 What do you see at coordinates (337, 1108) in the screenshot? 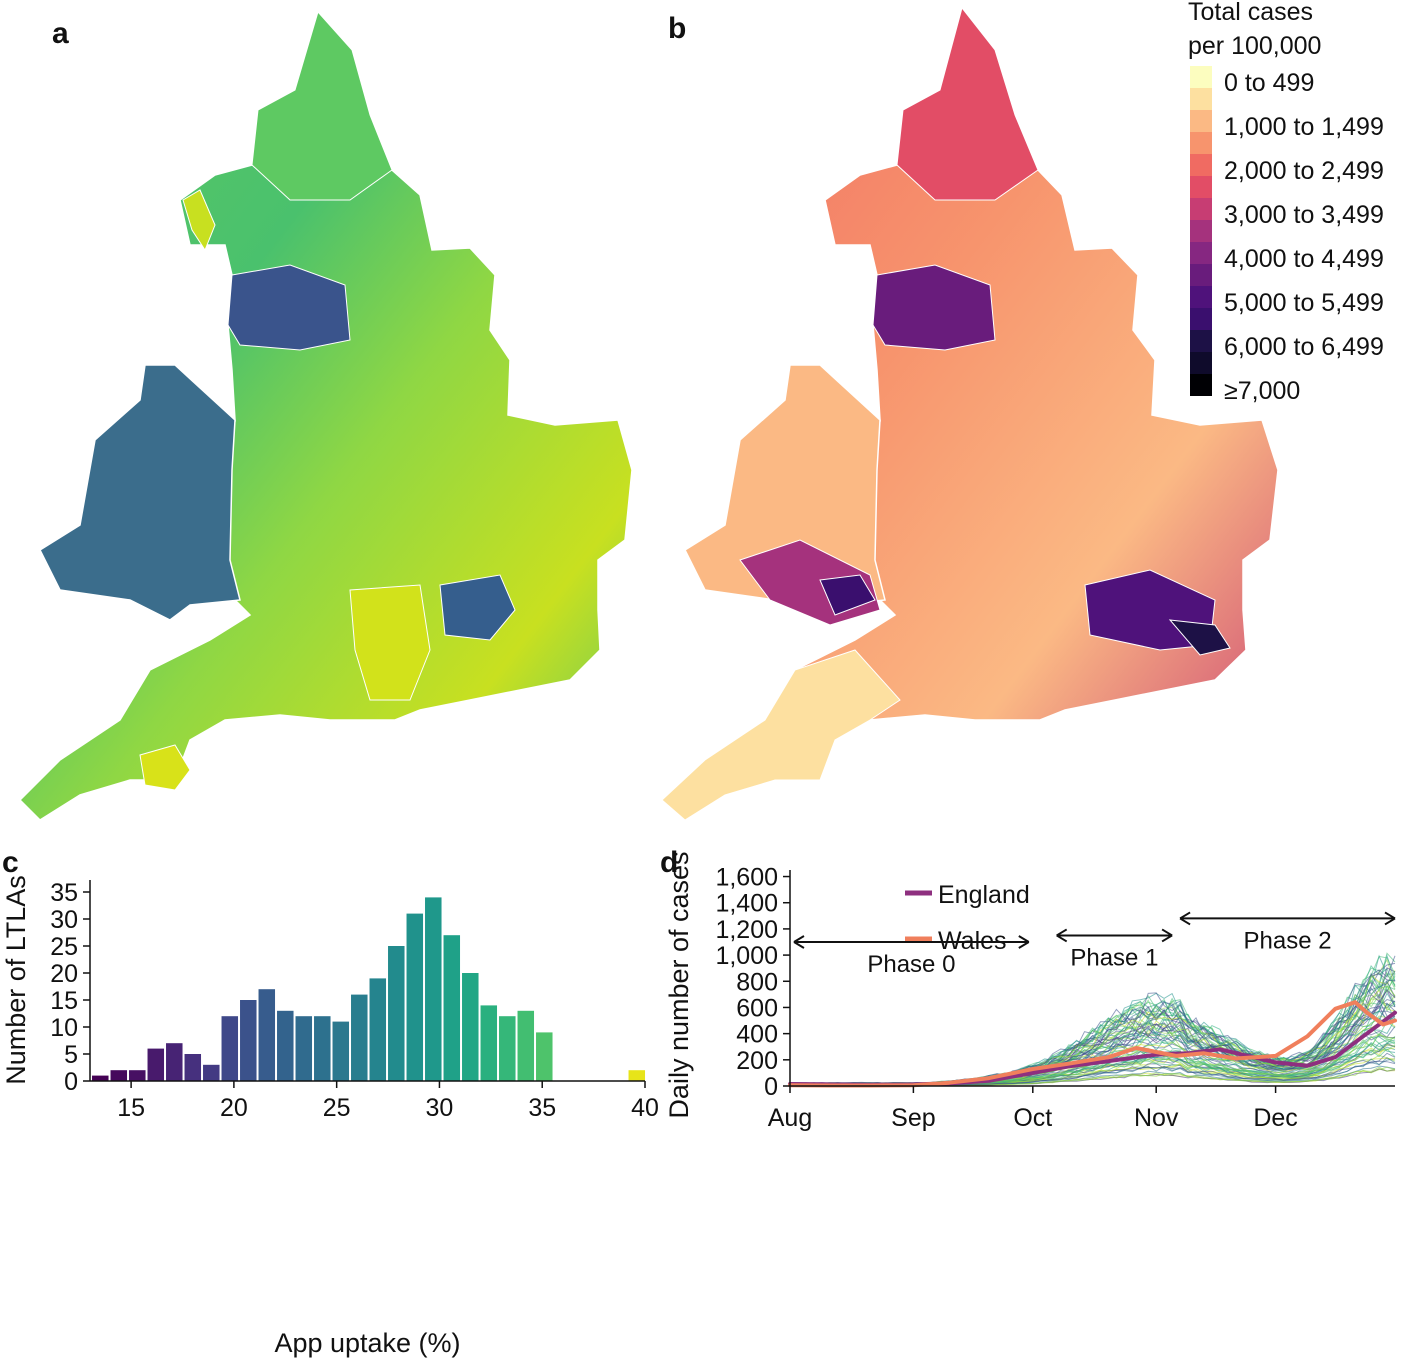
I see `x-tick-label: 25` at bounding box center [337, 1108].